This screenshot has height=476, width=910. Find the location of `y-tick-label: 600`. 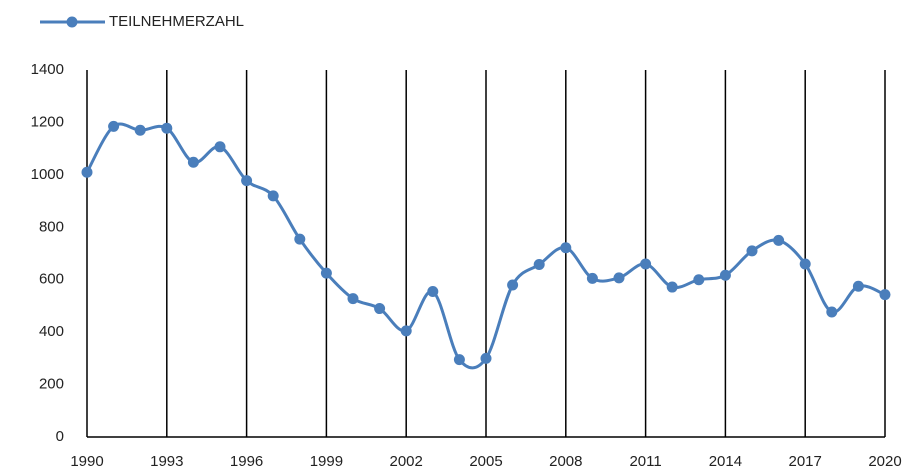

y-tick-label: 600 is located at coordinates (51, 279).